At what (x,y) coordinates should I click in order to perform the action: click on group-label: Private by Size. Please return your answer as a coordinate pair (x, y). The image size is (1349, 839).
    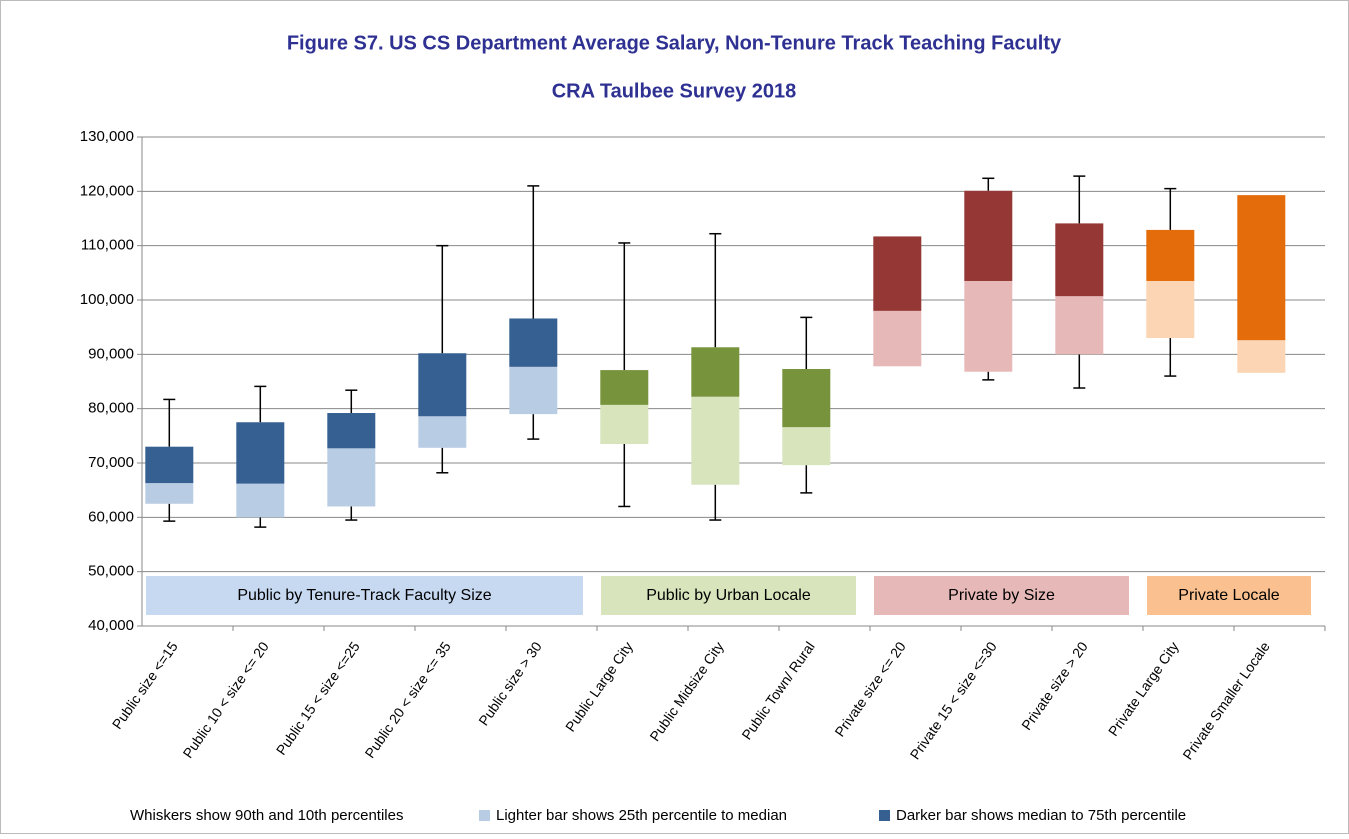
    Looking at the image, I should click on (1001, 595).